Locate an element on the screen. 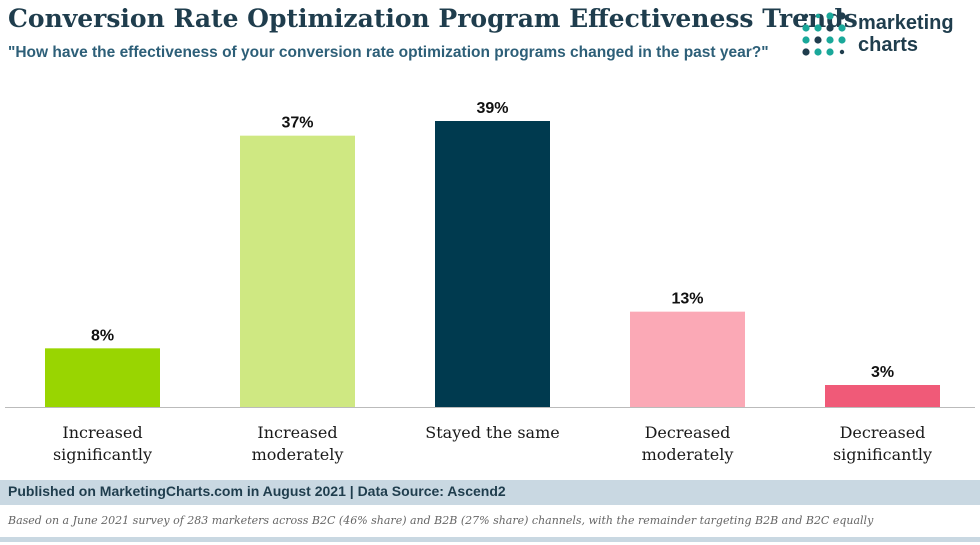 Image resolution: width=980 pixels, height=545 pixels. logo-dots-icon is located at coordinates (824, 34).